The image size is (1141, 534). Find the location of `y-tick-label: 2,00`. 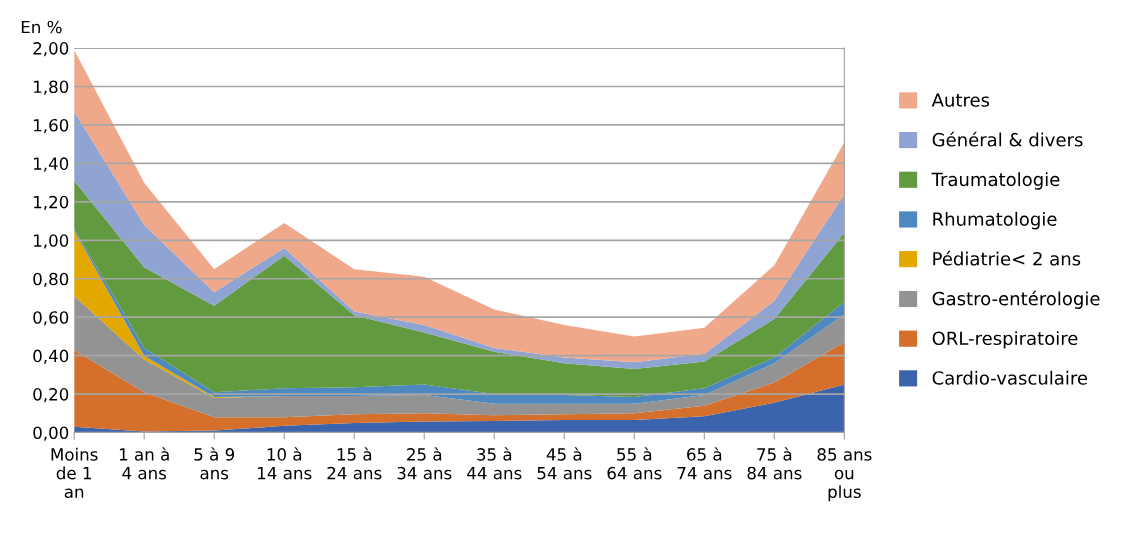

y-tick-label: 2,00 is located at coordinates (51, 49).